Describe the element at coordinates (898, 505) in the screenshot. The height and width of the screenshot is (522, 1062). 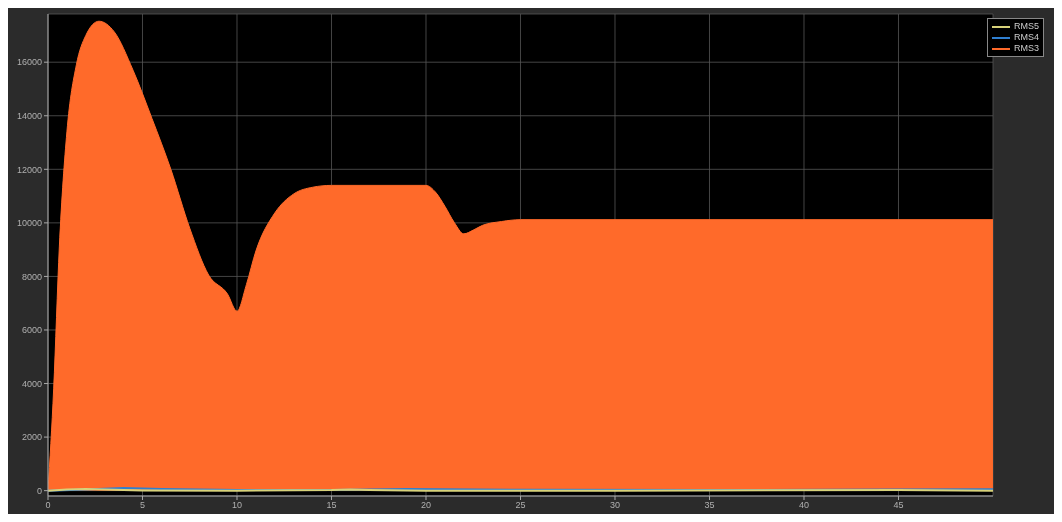
I see `x-tick-label: 45` at that location.